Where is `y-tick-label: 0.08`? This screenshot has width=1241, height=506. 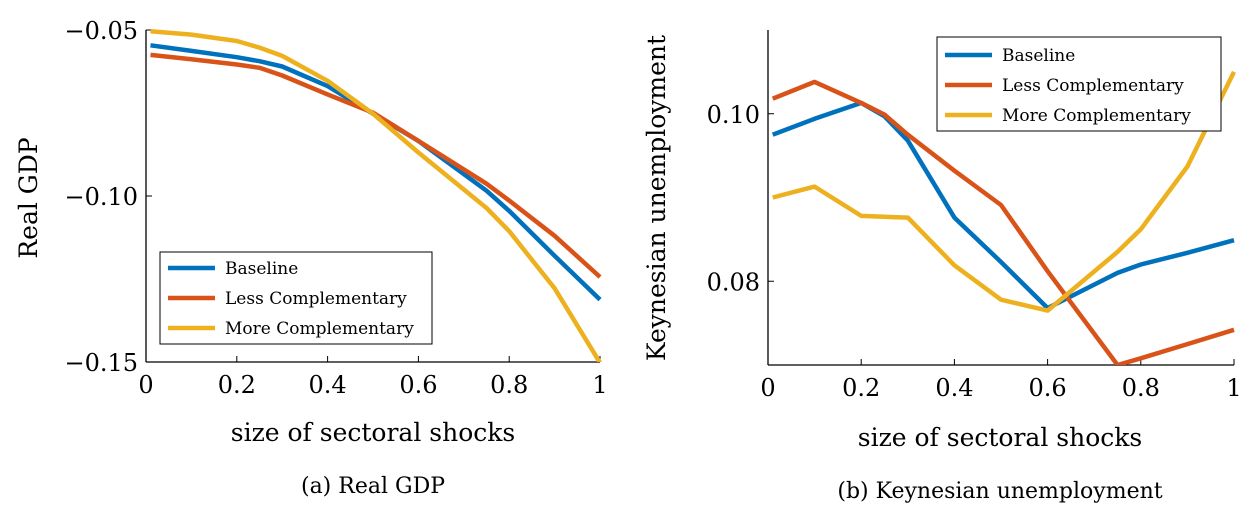 y-tick-label: 0.08 is located at coordinates (733, 282).